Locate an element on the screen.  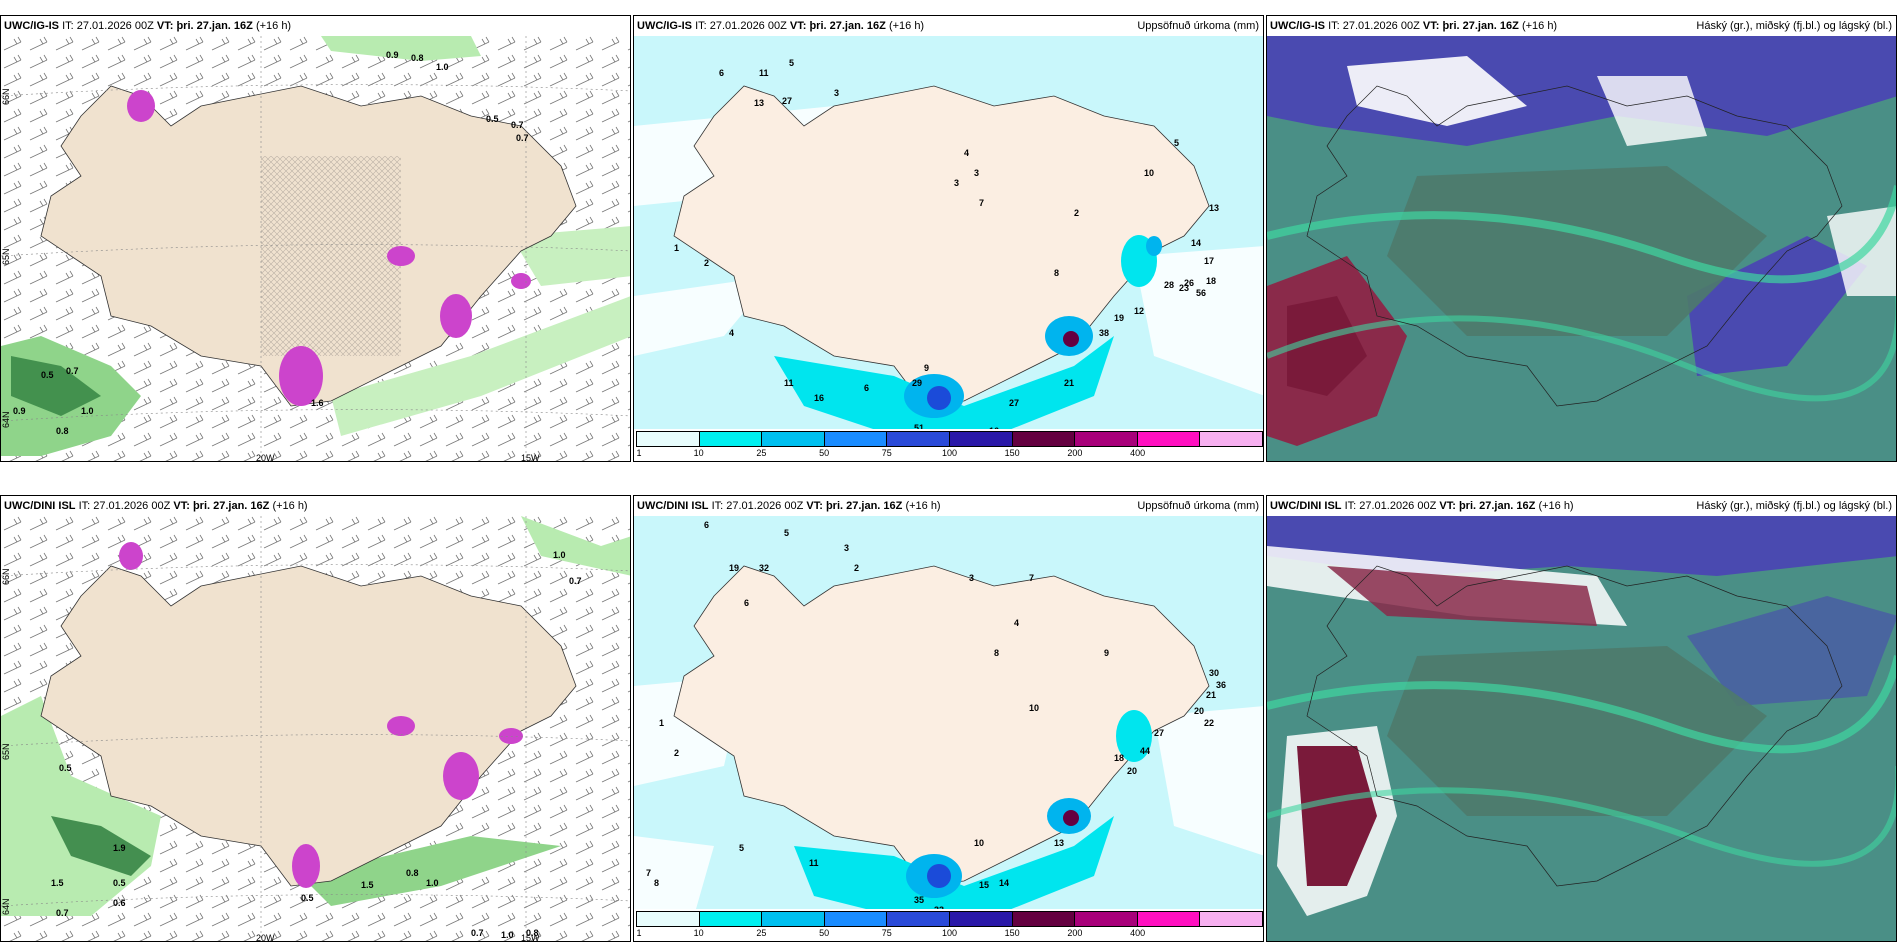
value-label: 22 is located at coordinates (1209, 723).